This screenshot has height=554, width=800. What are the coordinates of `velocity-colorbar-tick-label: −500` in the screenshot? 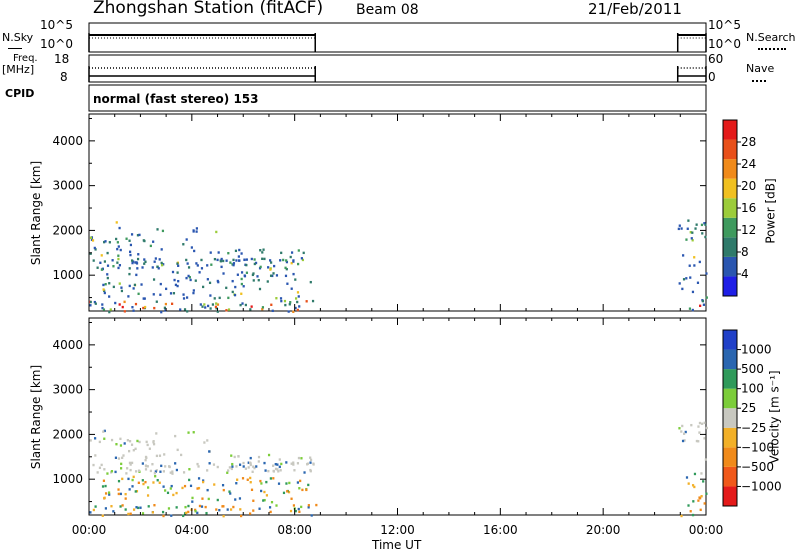 It's located at (757, 467).